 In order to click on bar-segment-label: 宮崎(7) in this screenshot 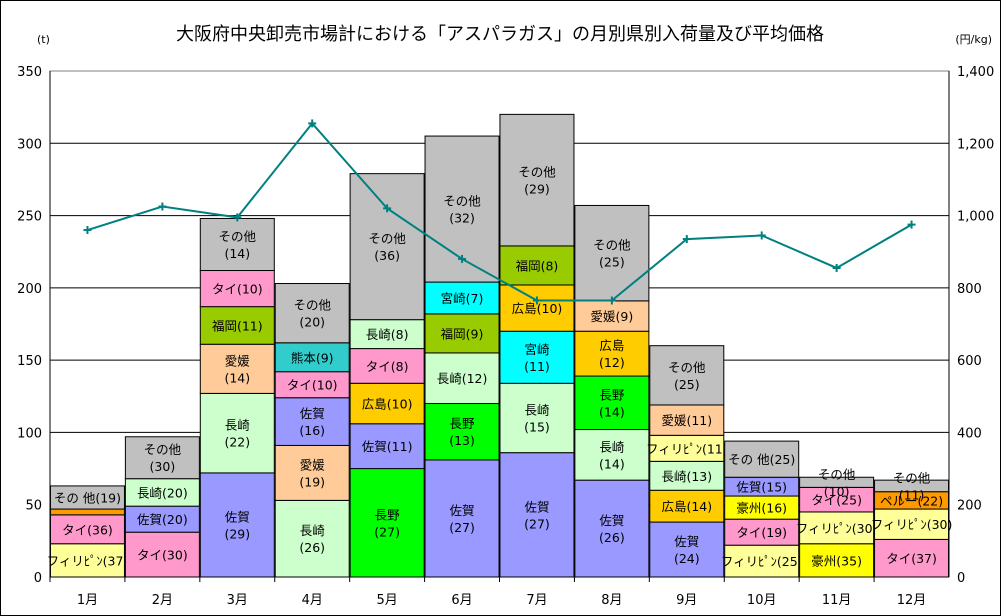, I will do `click(462, 298)`.